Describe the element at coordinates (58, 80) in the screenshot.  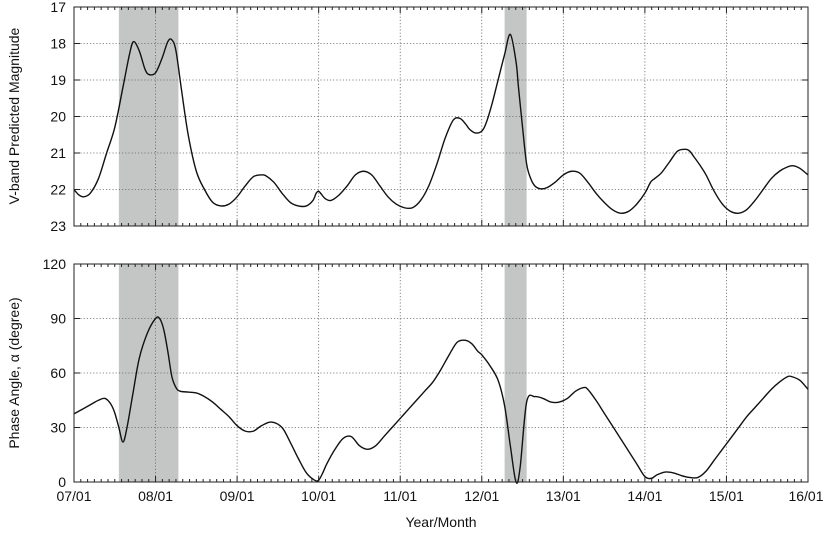
I see `y-tick-label: 19` at that location.